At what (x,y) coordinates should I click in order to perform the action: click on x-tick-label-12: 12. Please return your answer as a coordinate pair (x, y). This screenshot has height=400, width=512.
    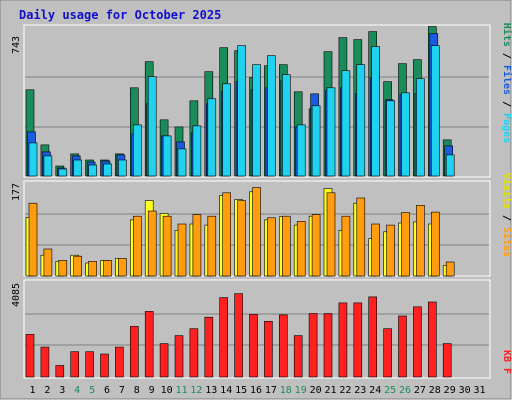
    Looking at the image, I should click on (196, 390).